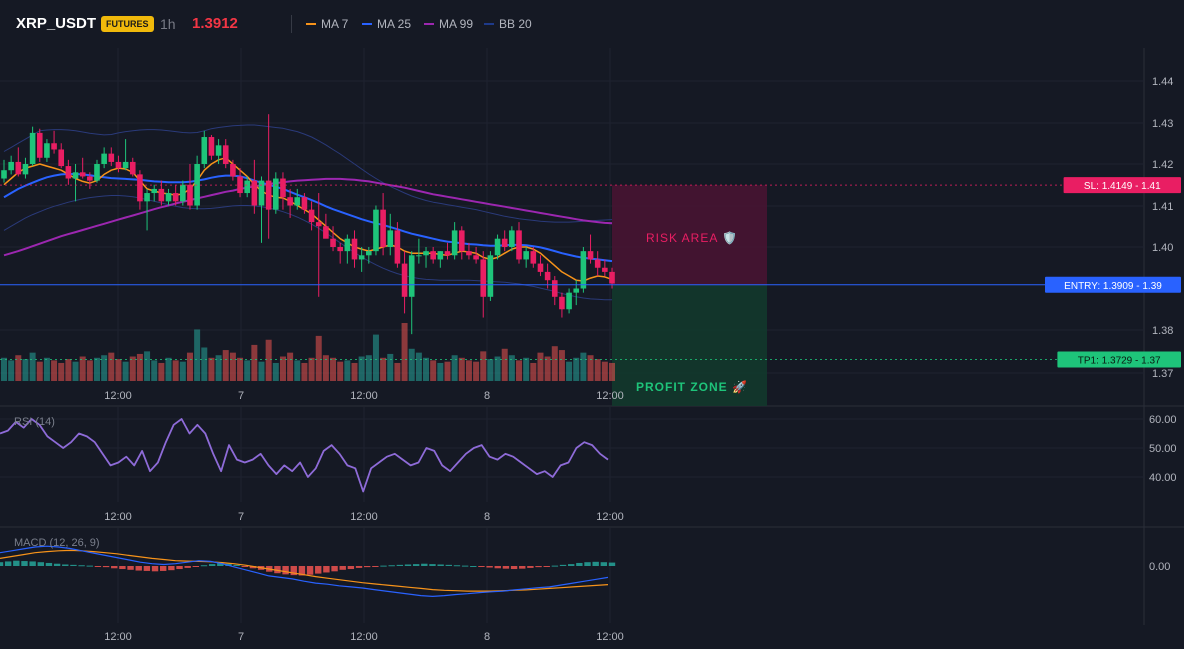 The width and height of the screenshot is (1184, 649). Describe the element at coordinates (1122, 185) in the screenshot. I see `stop-loss-tag-bg` at that location.